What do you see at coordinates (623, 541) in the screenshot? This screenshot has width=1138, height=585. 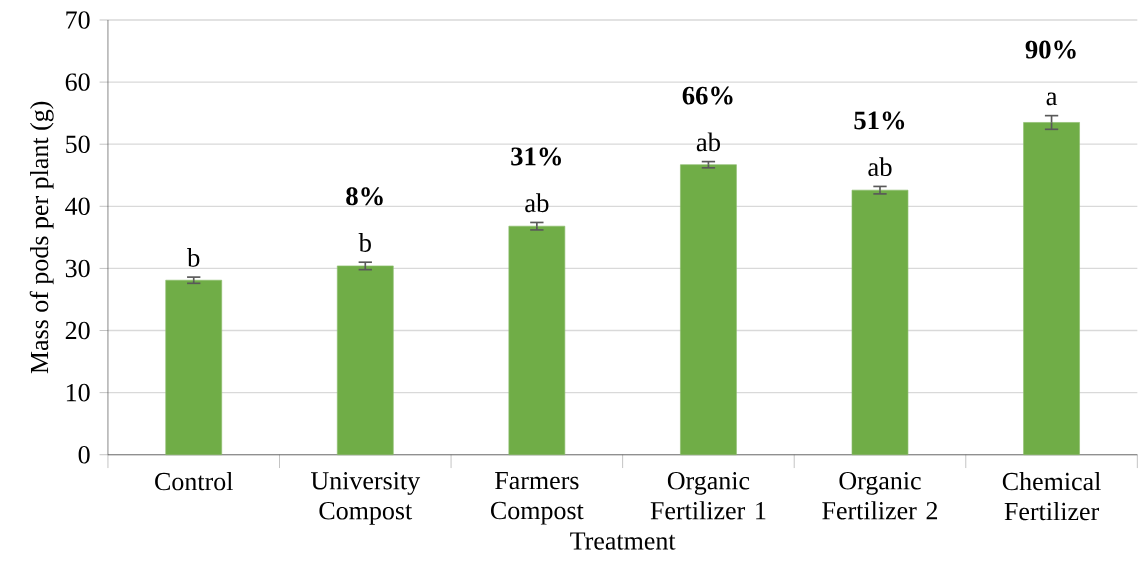 I see `x-axis-title: Treatment` at bounding box center [623, 541].